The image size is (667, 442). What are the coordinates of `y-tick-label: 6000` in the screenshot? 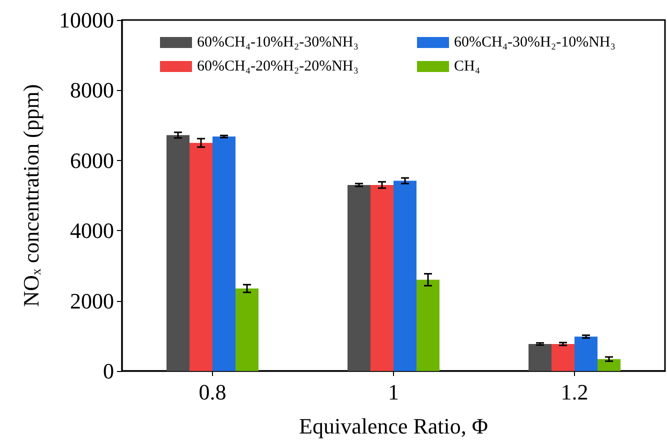 It's located at (92, 160).